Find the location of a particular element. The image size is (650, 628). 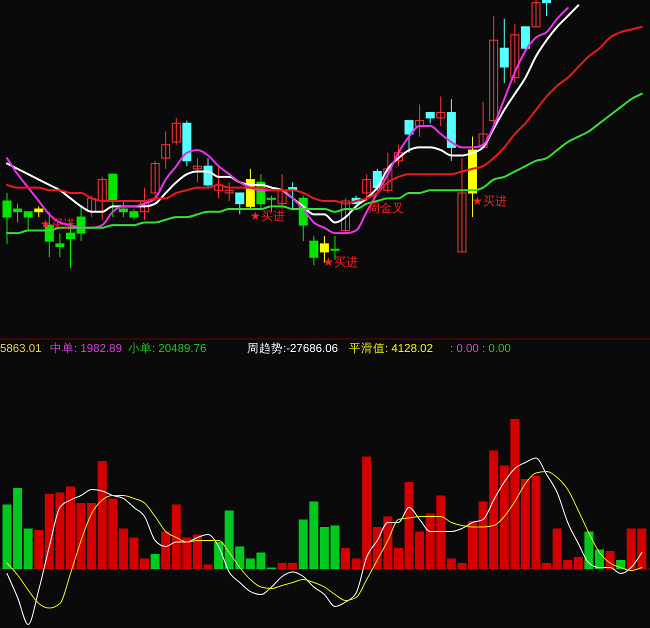

annotation: 周金叉 is located at coordinates (386, 208).